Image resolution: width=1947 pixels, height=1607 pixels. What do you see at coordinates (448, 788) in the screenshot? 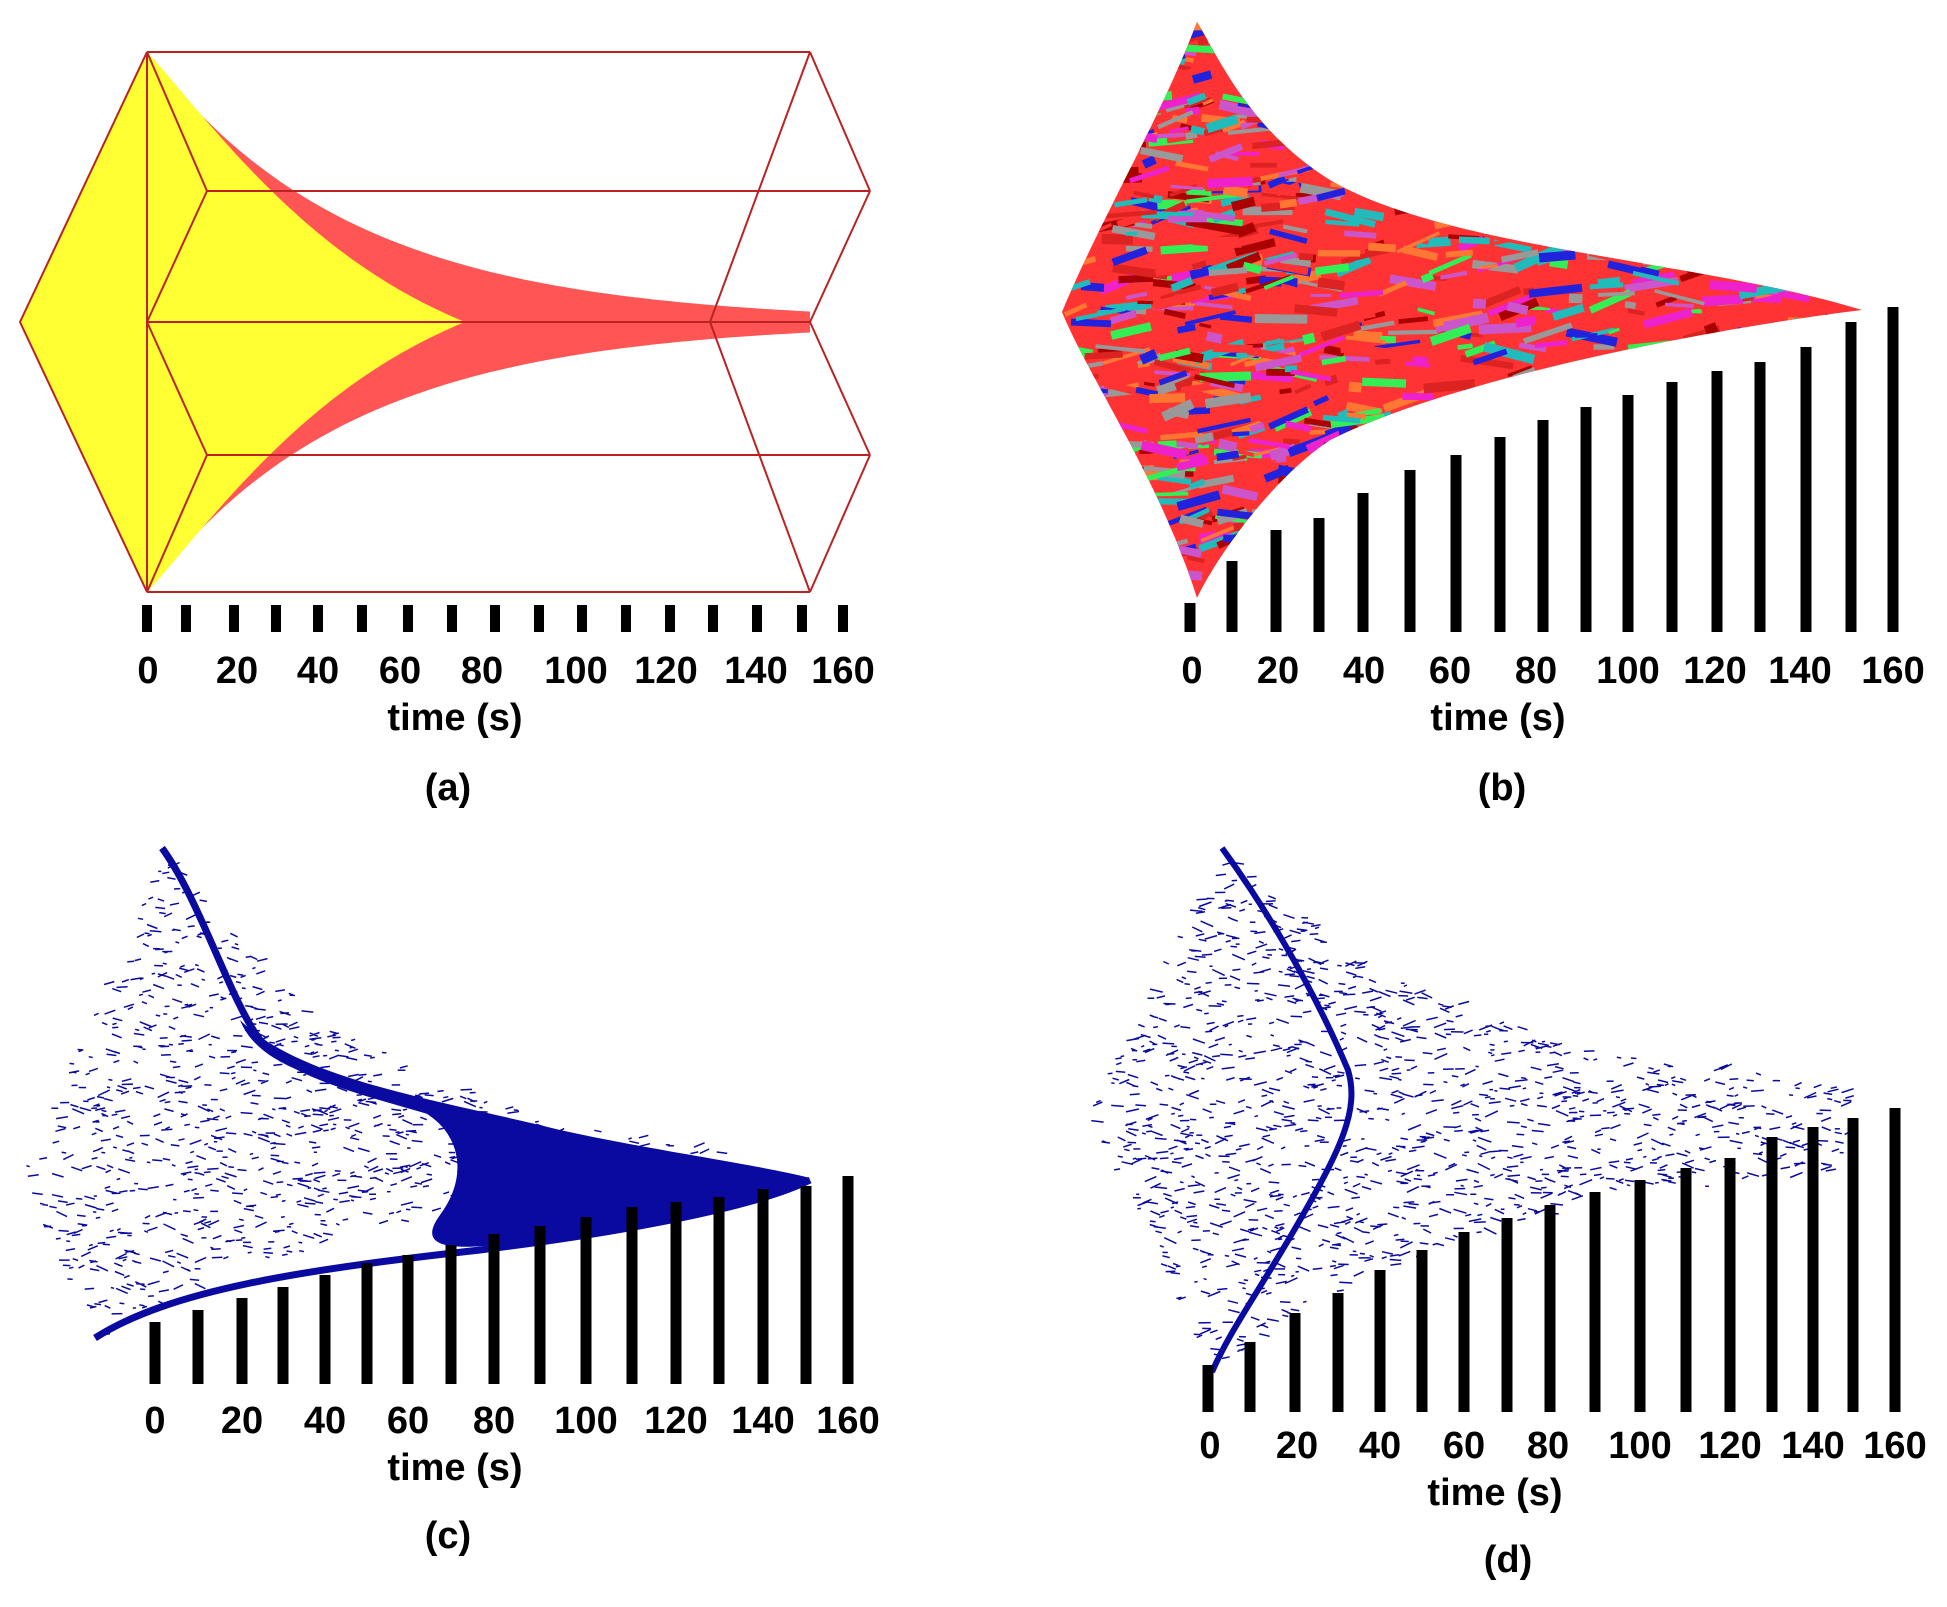
I see `panel-caption: (a)` at bounding box center [448, 788].